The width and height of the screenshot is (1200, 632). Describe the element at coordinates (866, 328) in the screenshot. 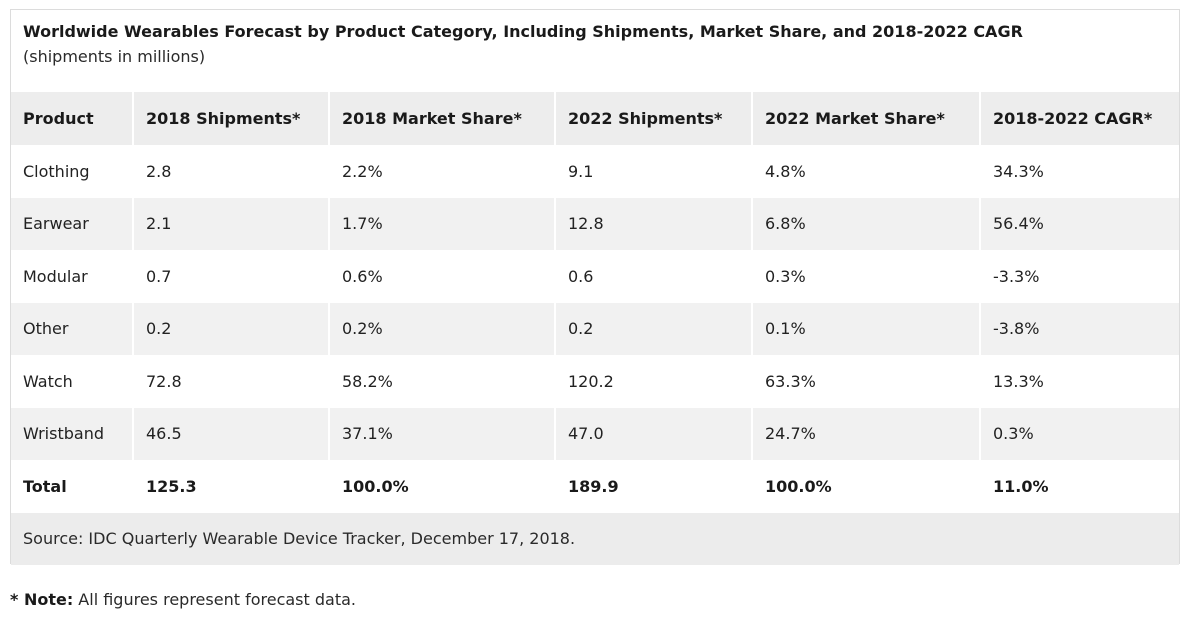

I see `cell-2022-share: 0.1%` at that location.